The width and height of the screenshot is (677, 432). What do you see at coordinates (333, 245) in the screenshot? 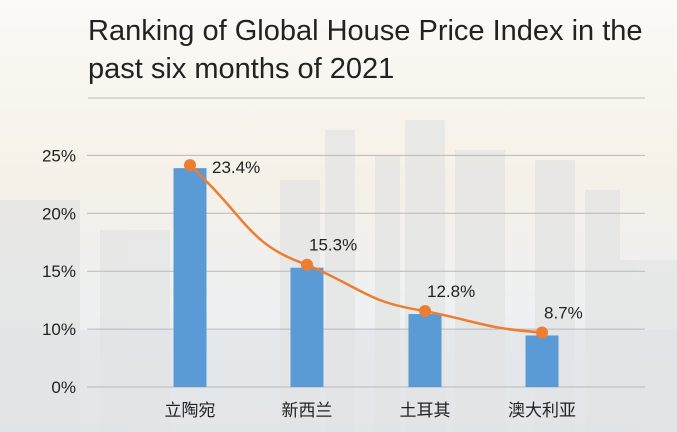
I see `data-label: 15.3%` at bounding box center [333, 245].